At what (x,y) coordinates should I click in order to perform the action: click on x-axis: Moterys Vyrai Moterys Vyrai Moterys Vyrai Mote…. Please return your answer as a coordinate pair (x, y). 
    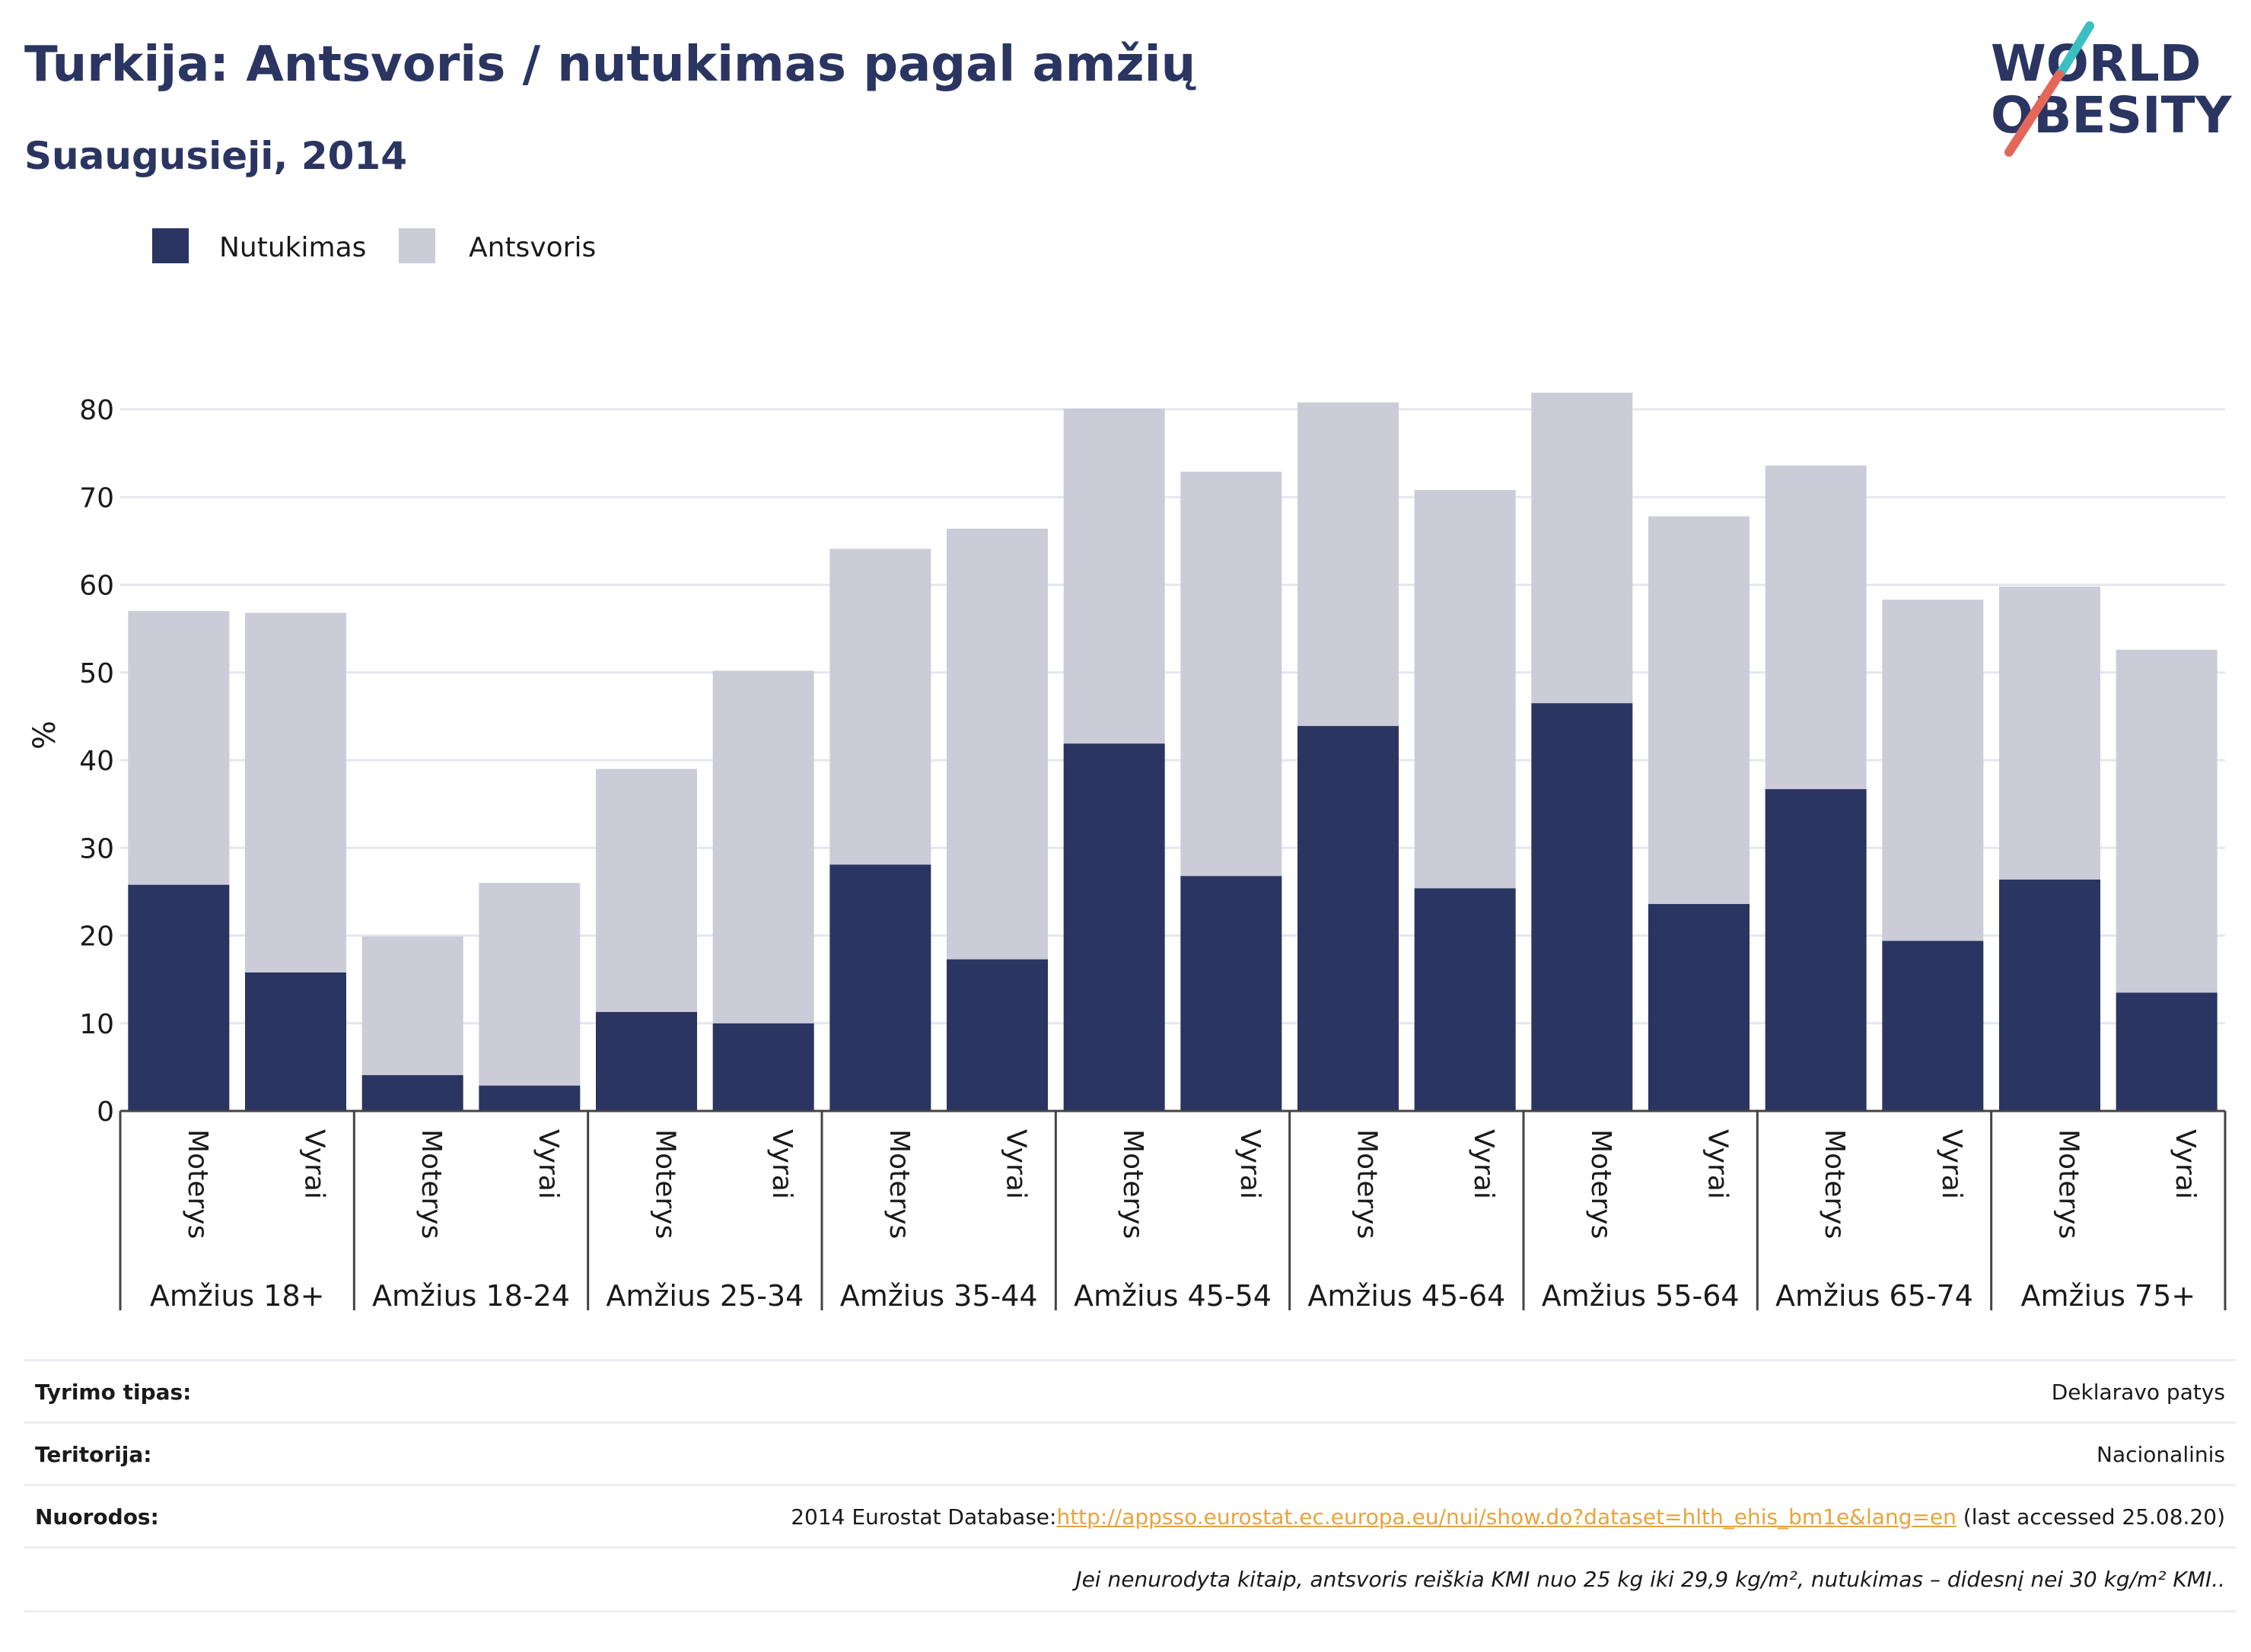
    Looking at the image, I should click on (1173, 1211).